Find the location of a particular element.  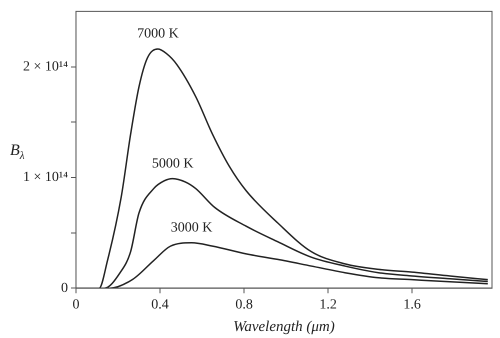

y-tick-label: 0 is located at coordinates (64, 288).